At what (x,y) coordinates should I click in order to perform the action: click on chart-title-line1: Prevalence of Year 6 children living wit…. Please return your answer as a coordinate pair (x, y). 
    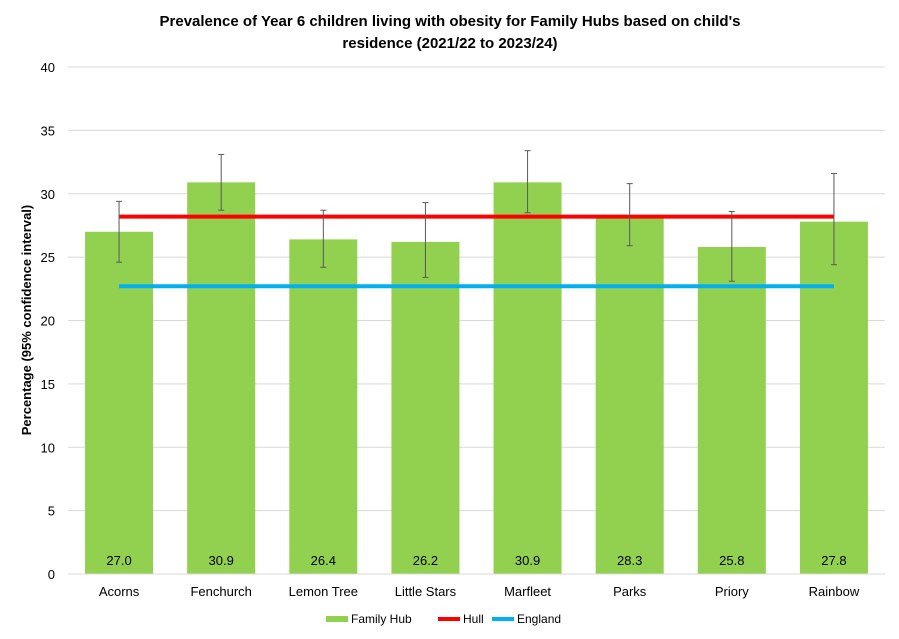
    Looking at the image, I should click on (450, 21).